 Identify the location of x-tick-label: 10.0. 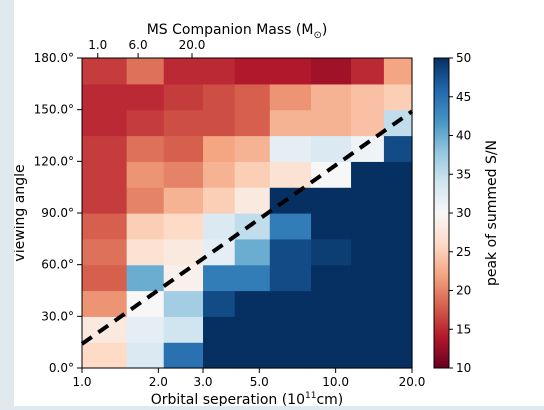
(335, 382).